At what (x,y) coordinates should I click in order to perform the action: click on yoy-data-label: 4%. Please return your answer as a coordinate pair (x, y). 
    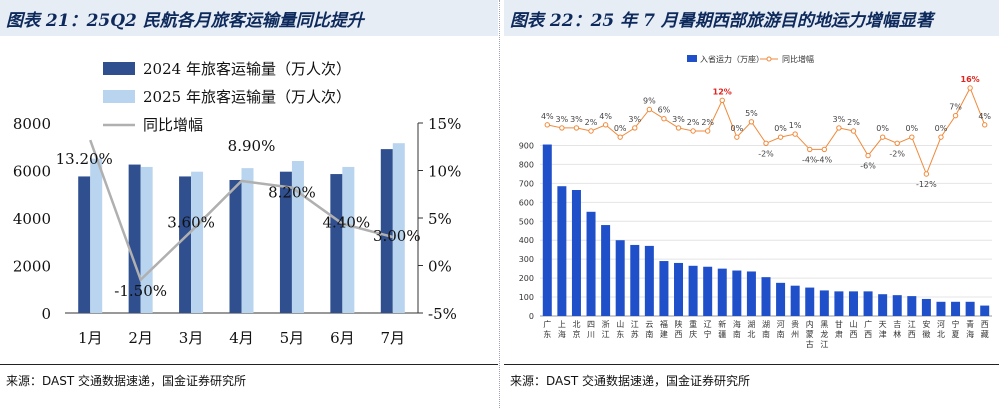
    Looking at the image, I should click on (984, 116).